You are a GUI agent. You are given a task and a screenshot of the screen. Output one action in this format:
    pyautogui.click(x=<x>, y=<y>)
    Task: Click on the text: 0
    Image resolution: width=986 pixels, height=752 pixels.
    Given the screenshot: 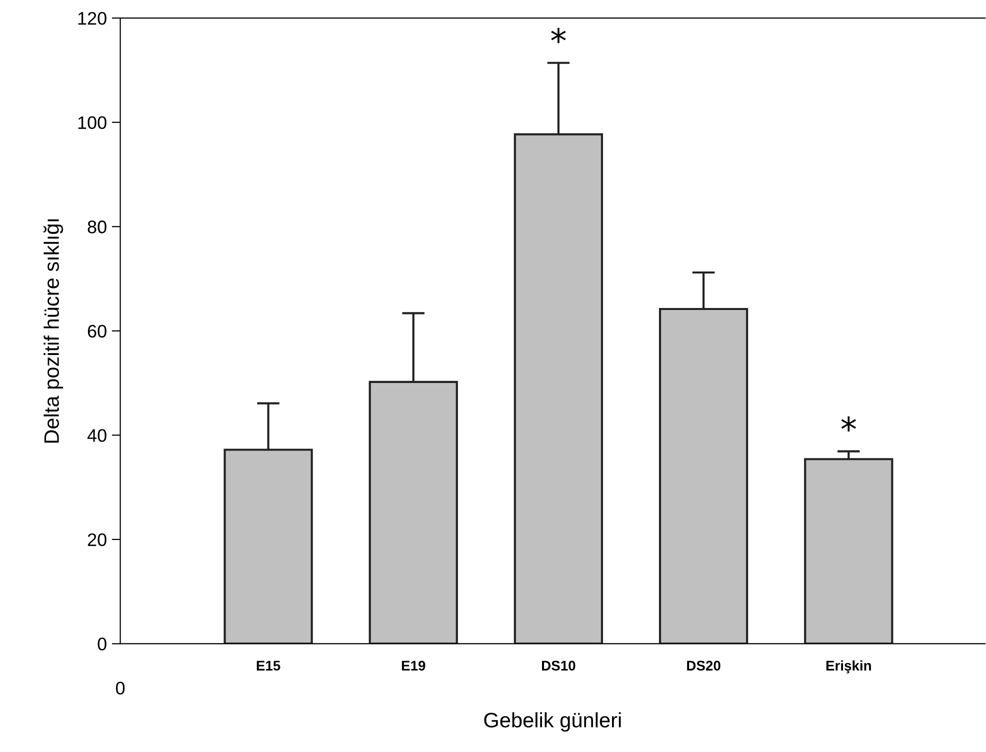 What is the action you would take?
    pyautogui.click(x=120, y=688)
    